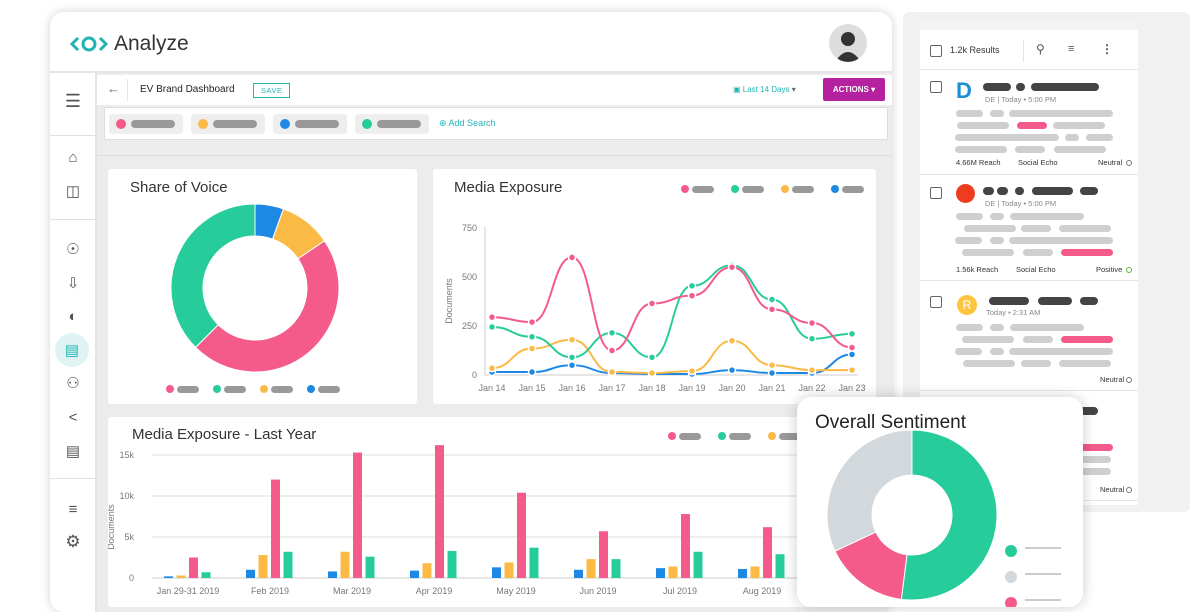  Describe the element at coordinates (936, 51) in the screenshot. I see `select-all-checkbox` at that location.